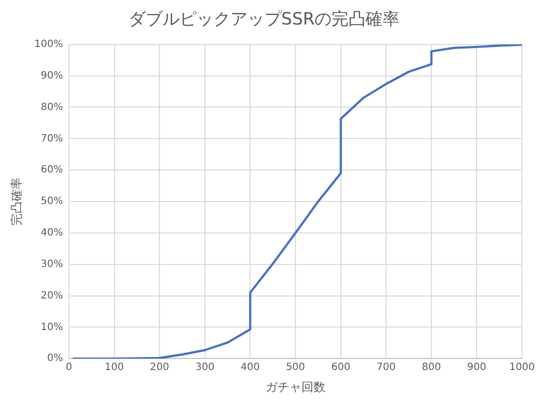  I want to click on y-tick-label: 100%, so click(48, 44).